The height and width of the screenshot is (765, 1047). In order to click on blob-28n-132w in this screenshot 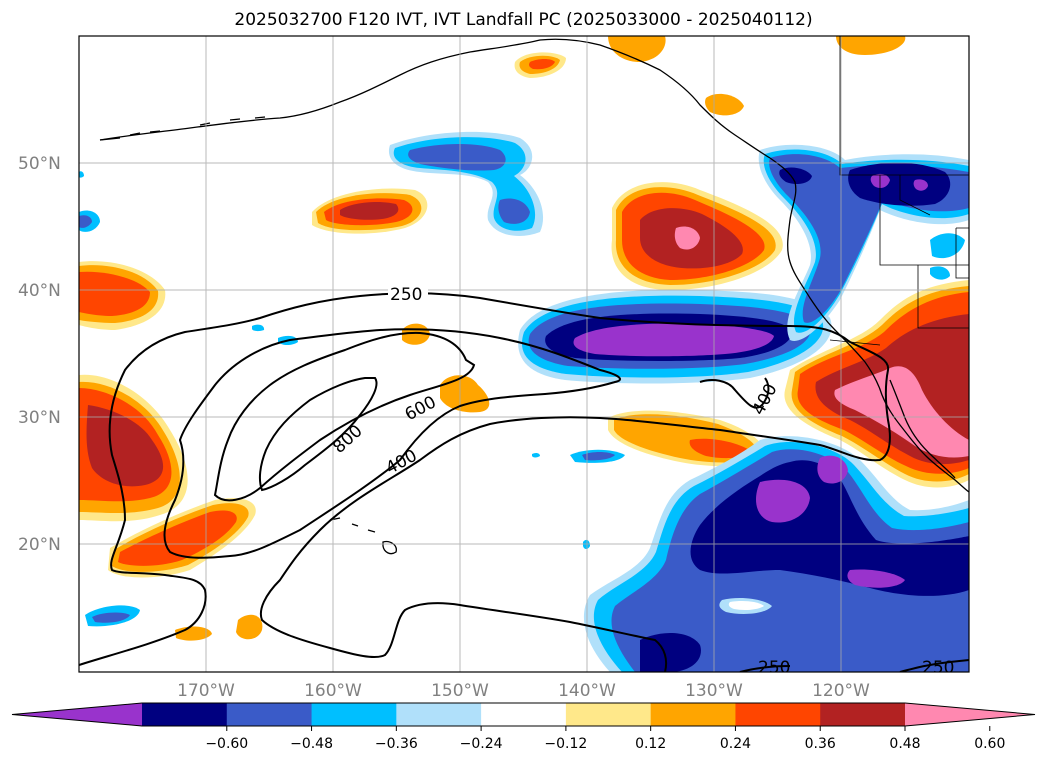, I will do `click(687, 438)`.